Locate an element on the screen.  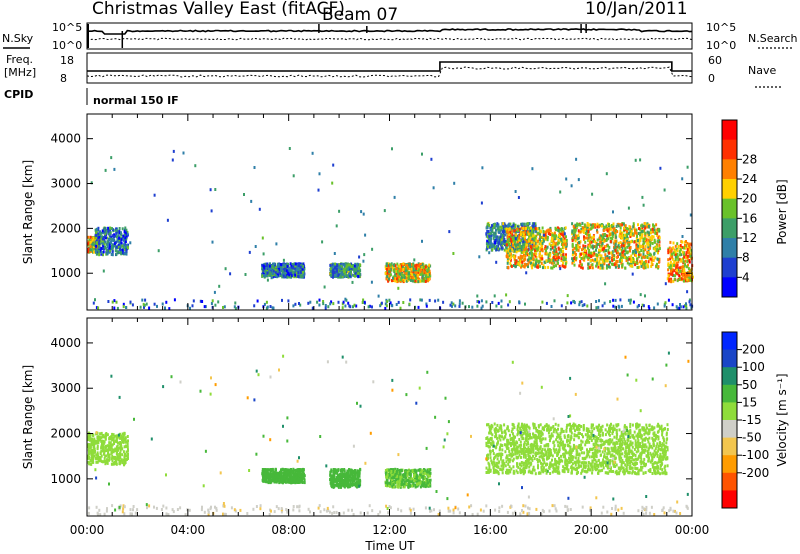
figure-title: Christmas Valley East (fitACF) is located at coordinates (218, 9).